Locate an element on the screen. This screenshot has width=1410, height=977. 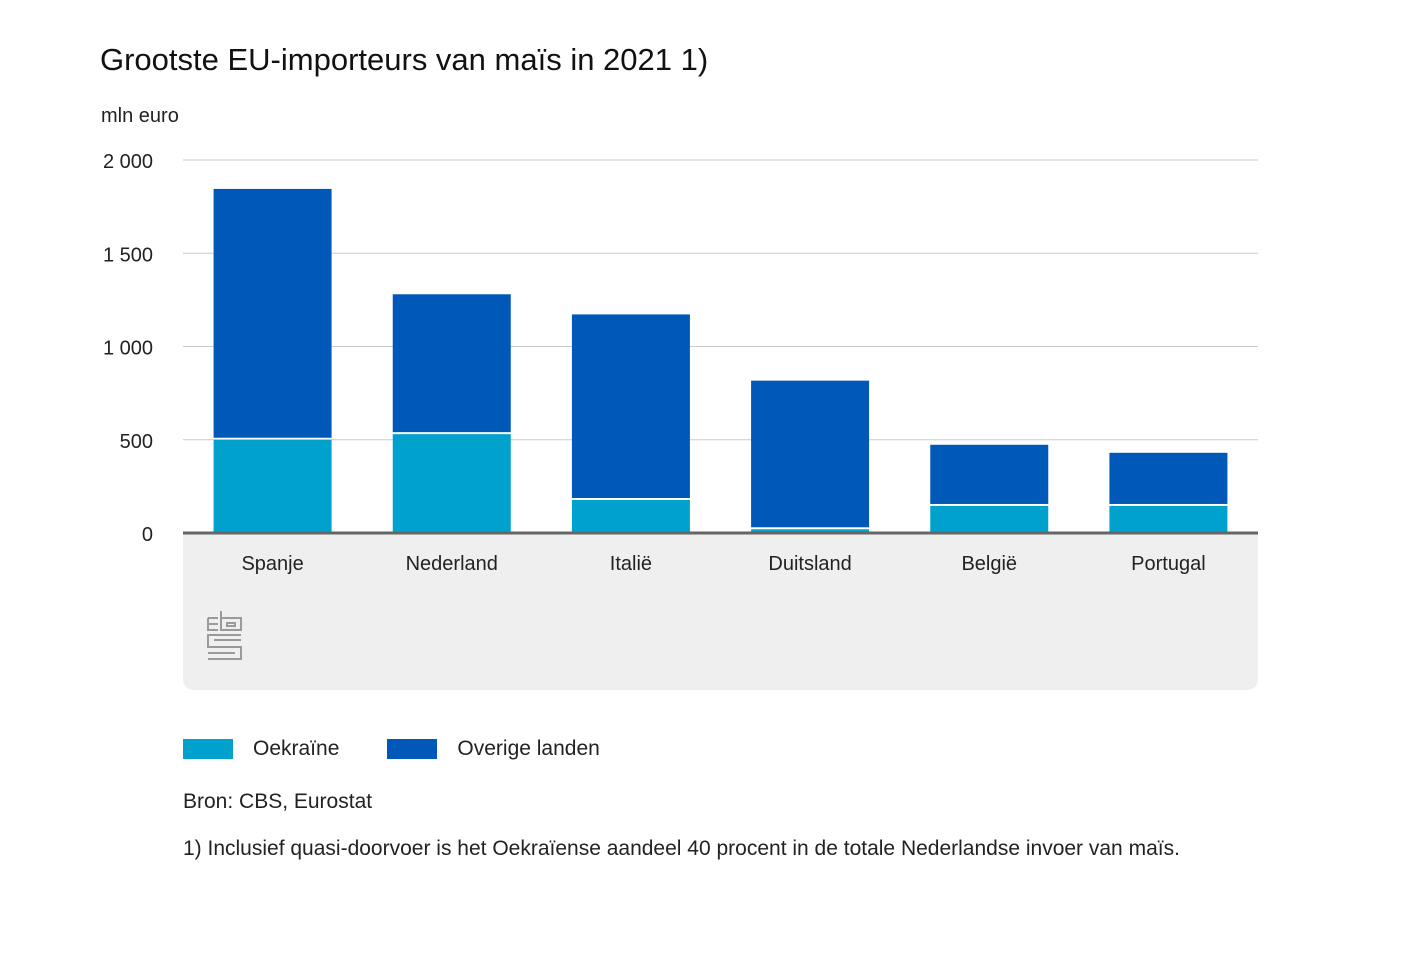
legend-swatch-overige-landen is located at coordinates (412, 749).